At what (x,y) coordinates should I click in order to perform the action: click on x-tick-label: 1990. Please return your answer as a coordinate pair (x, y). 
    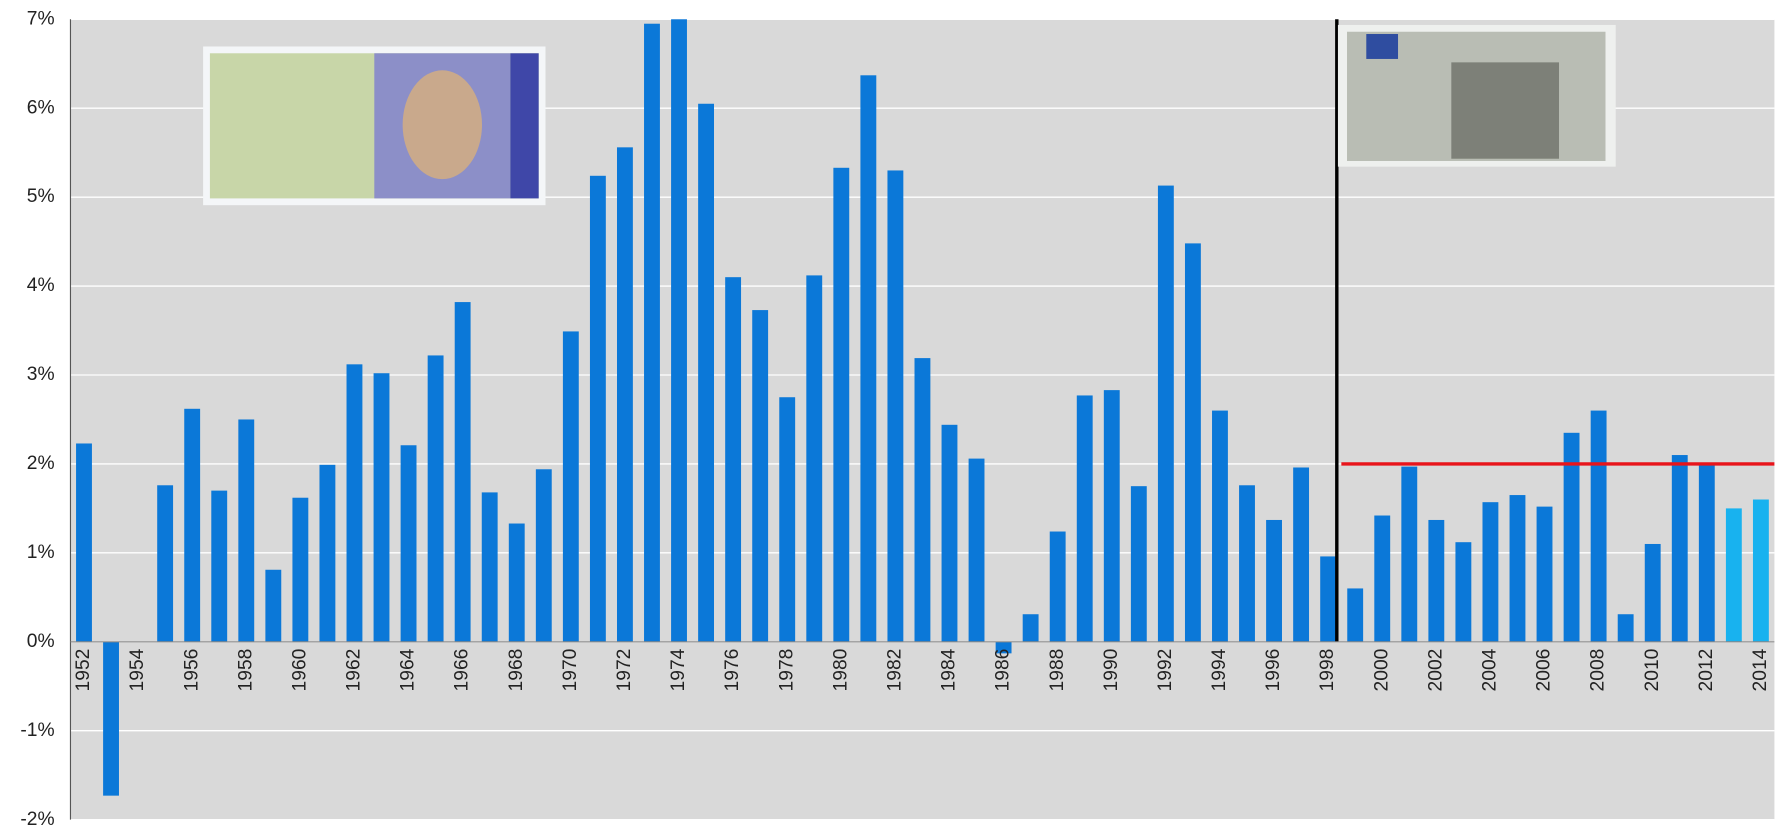
    Looking at the image, I should click on (1111, 670).